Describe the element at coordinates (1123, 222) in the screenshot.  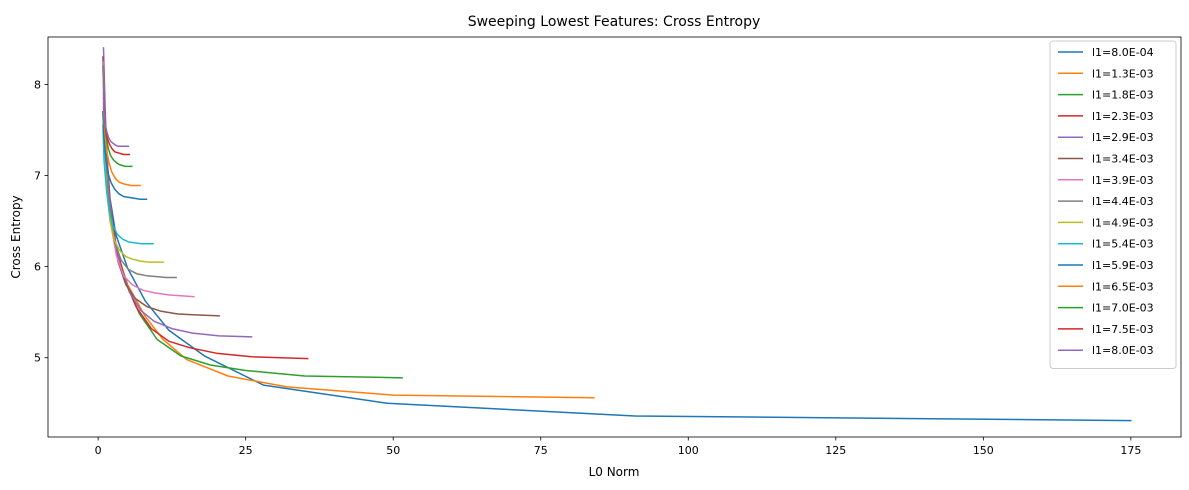
I see `legend-label: l1=4.9E-03` at that location.